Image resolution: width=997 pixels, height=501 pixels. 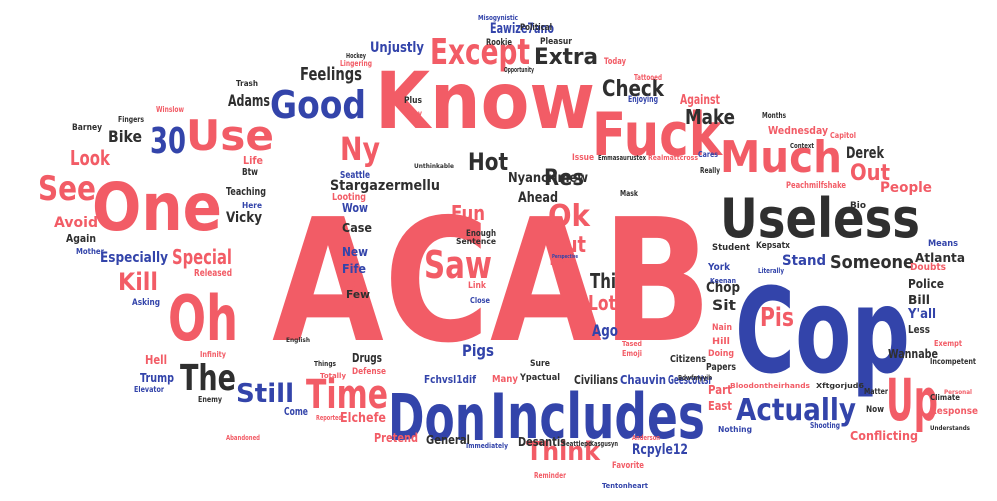 What do you see at coordinates (213, 273) in the screenshot?
I see `word: Released` at bounding box center [213, 273].